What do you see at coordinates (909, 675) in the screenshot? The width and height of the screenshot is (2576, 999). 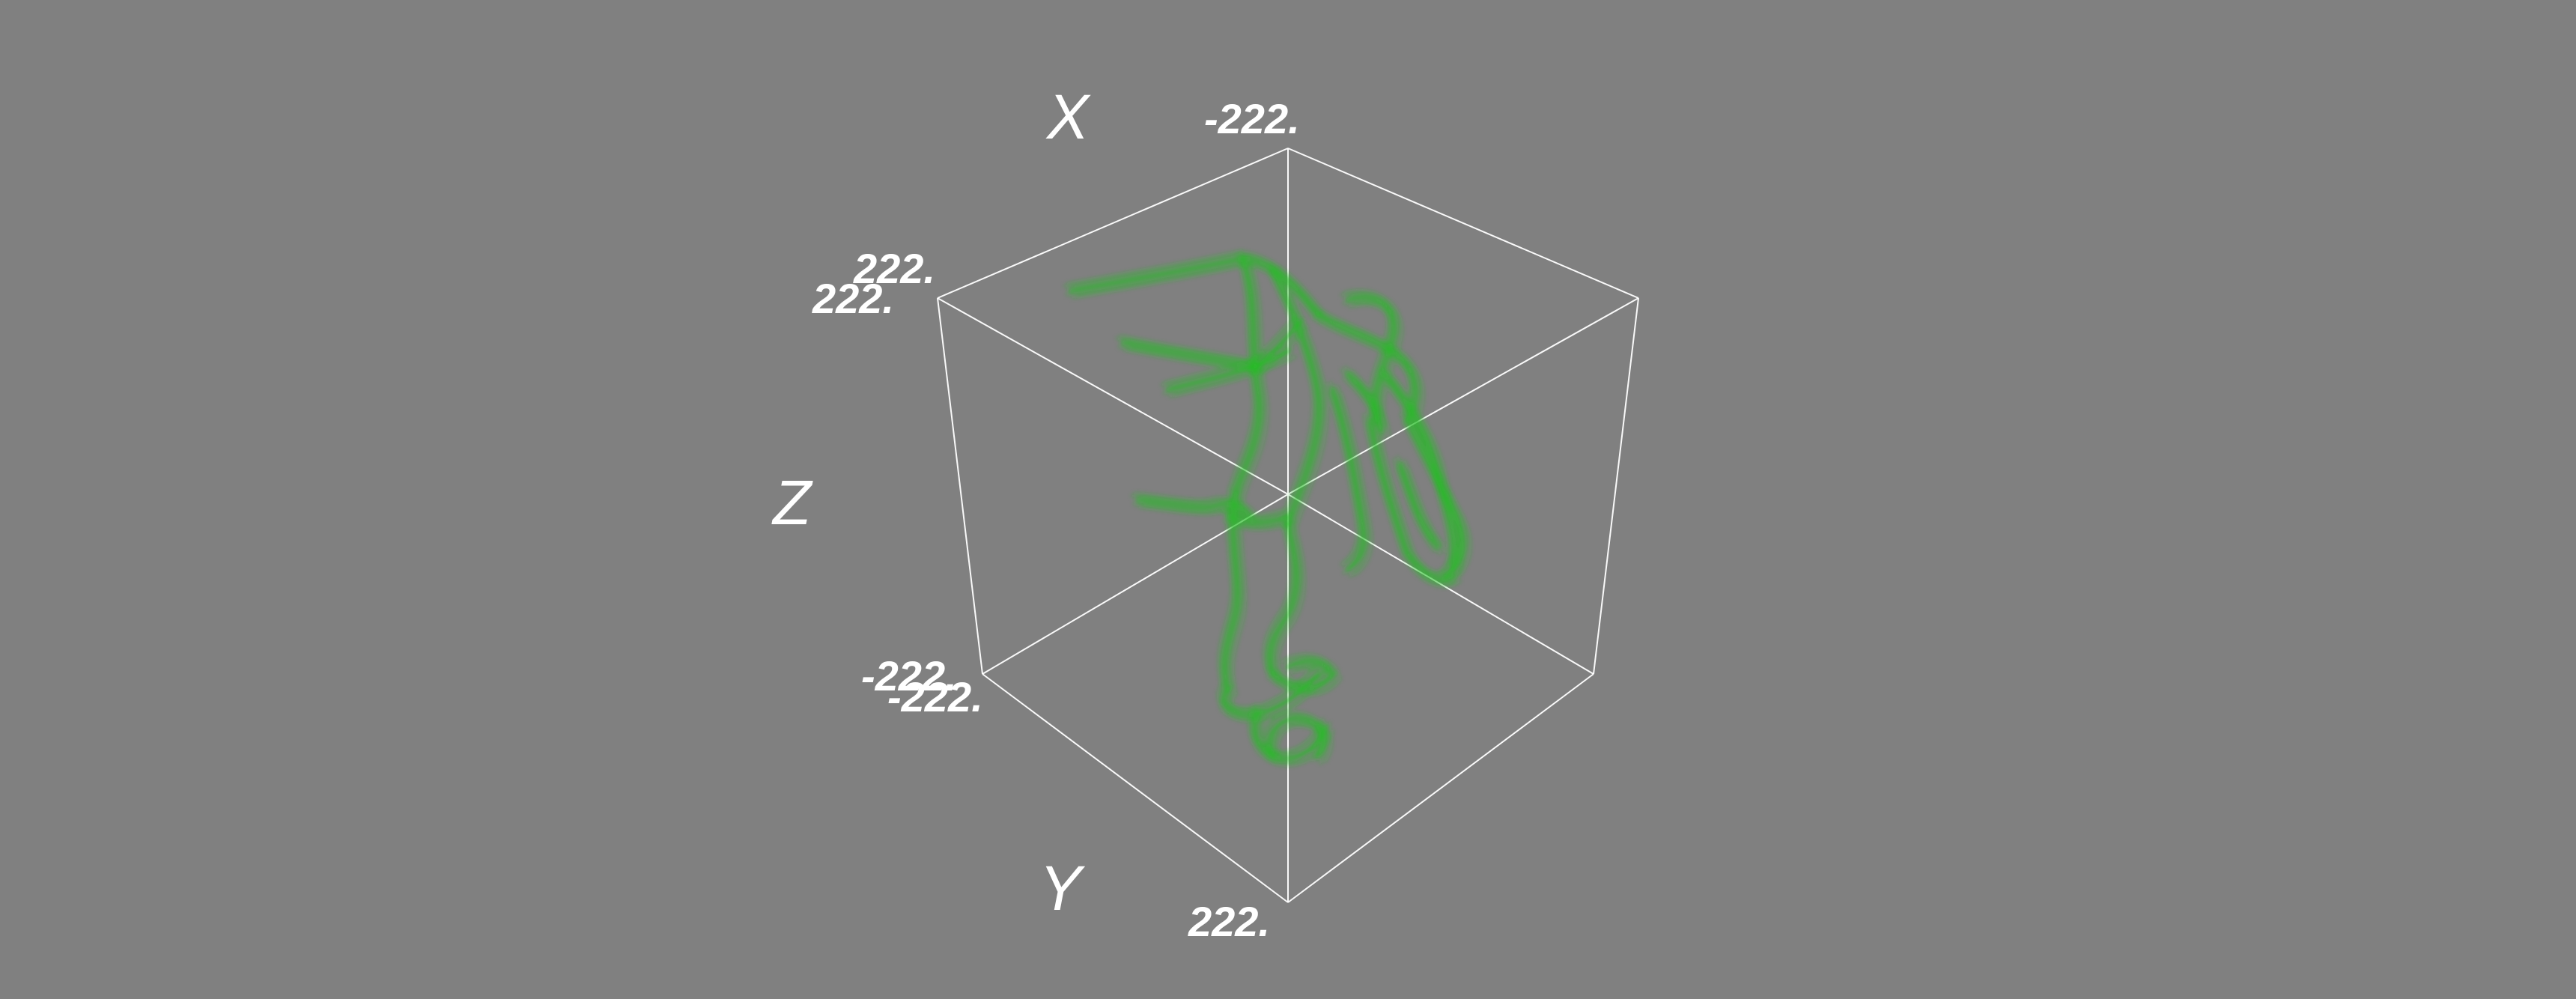 I see `z-axis-tick-bottom-a: -222.` at bounding box center [909, 675].